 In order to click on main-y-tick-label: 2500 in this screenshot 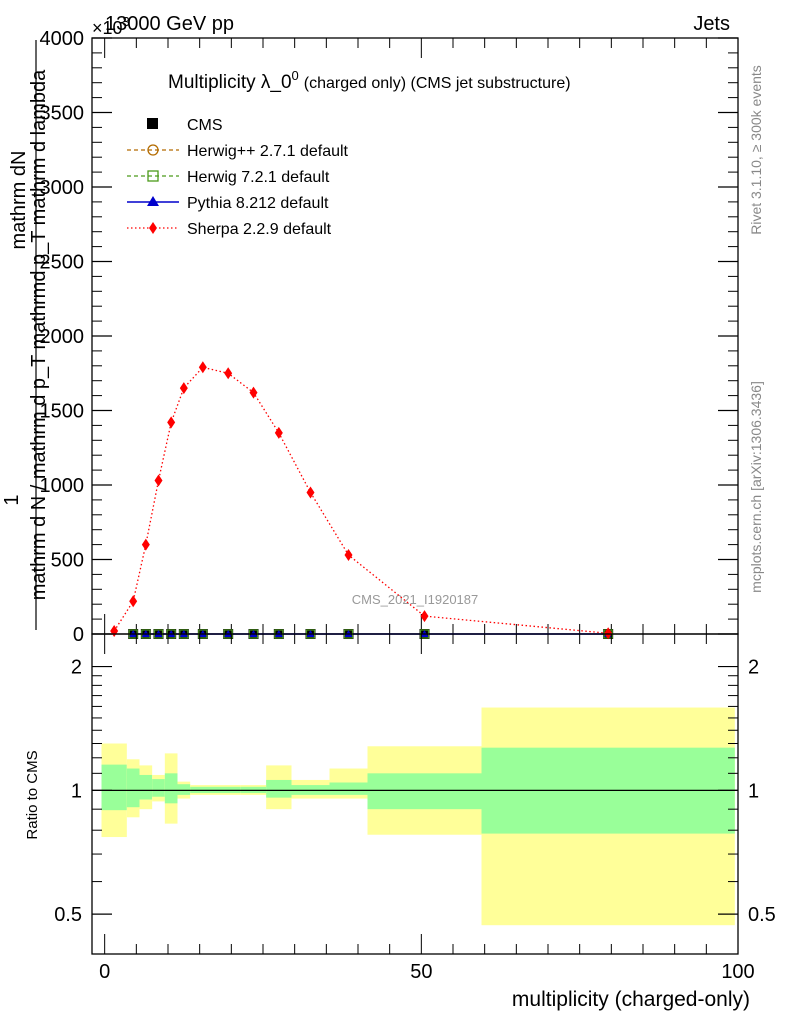, I will do `click(62, 263)`.